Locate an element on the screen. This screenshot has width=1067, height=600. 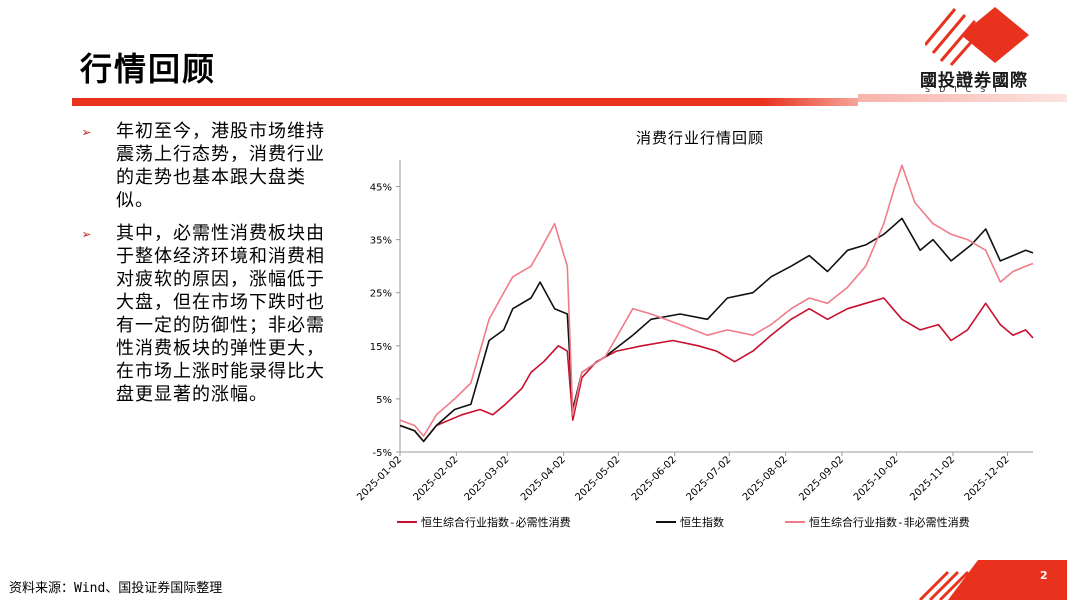
title-underline-bar is located at coordinates (465, 102).